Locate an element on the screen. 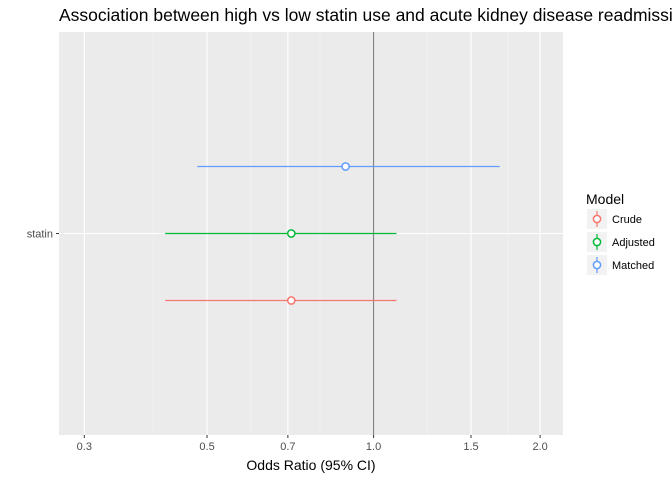  legend-title: Model is located at coordinates (605, 199).